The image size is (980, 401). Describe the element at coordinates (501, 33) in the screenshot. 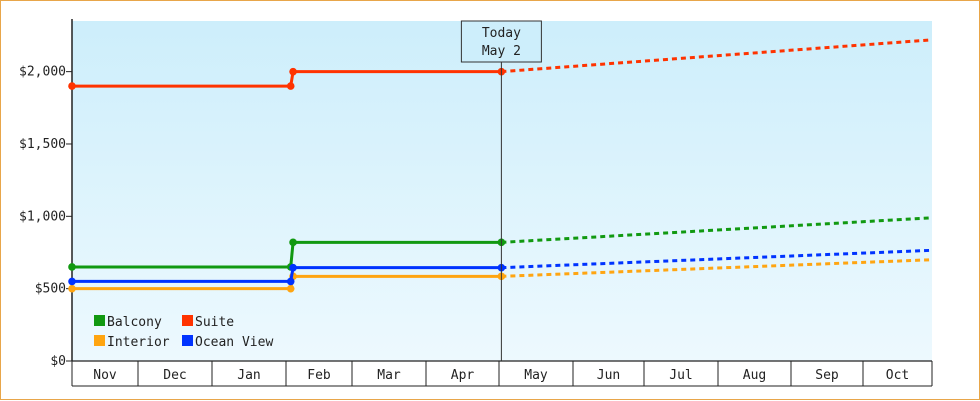

I see `today-marker-label: Today` at that location.